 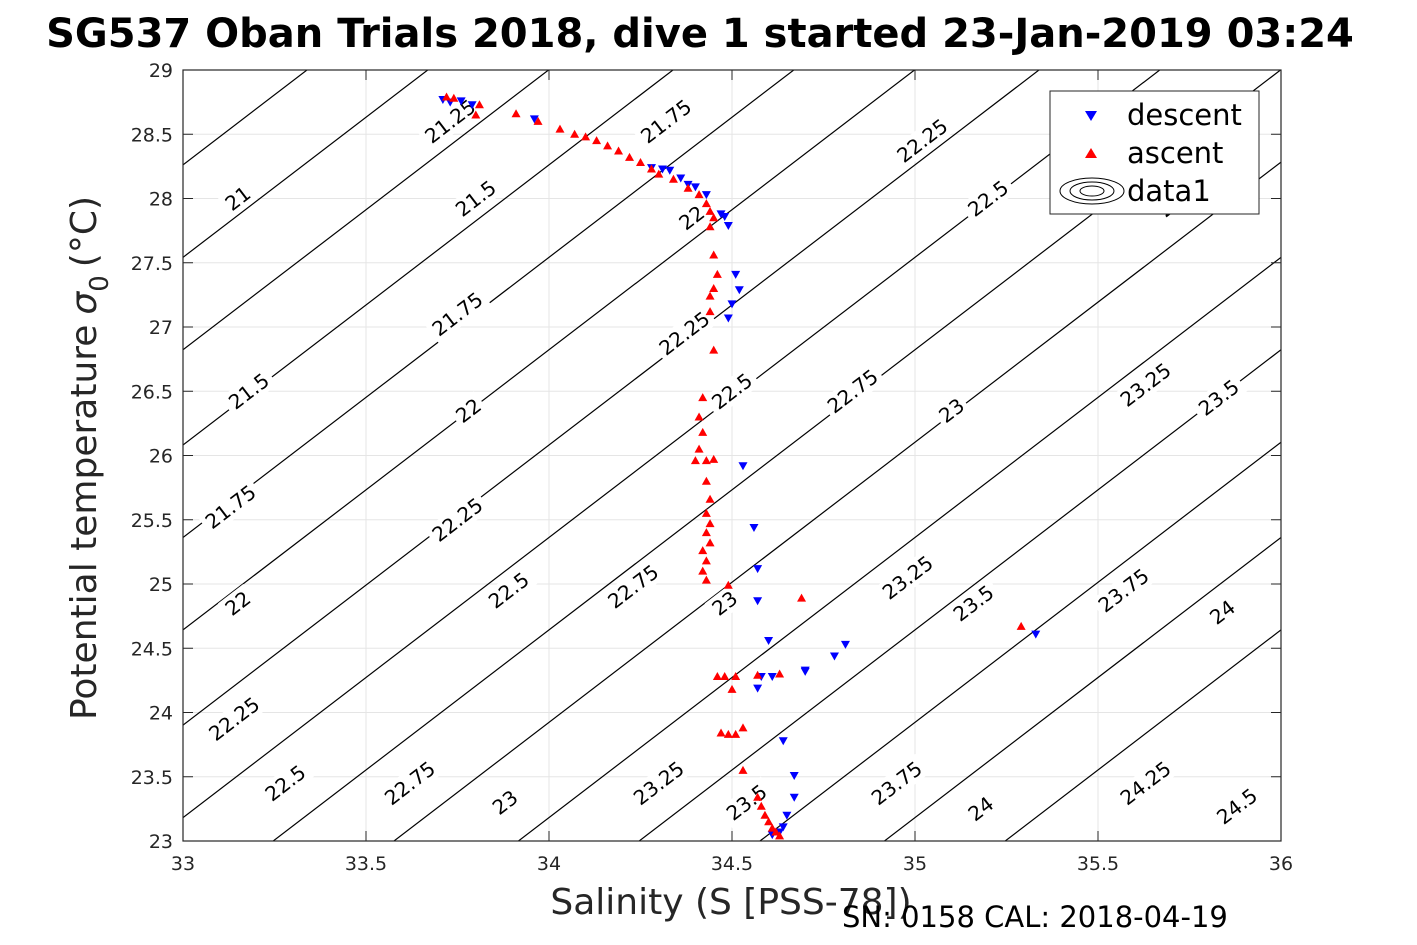 I want to click on y-tick-label: 24, so click(x=161, y=714).